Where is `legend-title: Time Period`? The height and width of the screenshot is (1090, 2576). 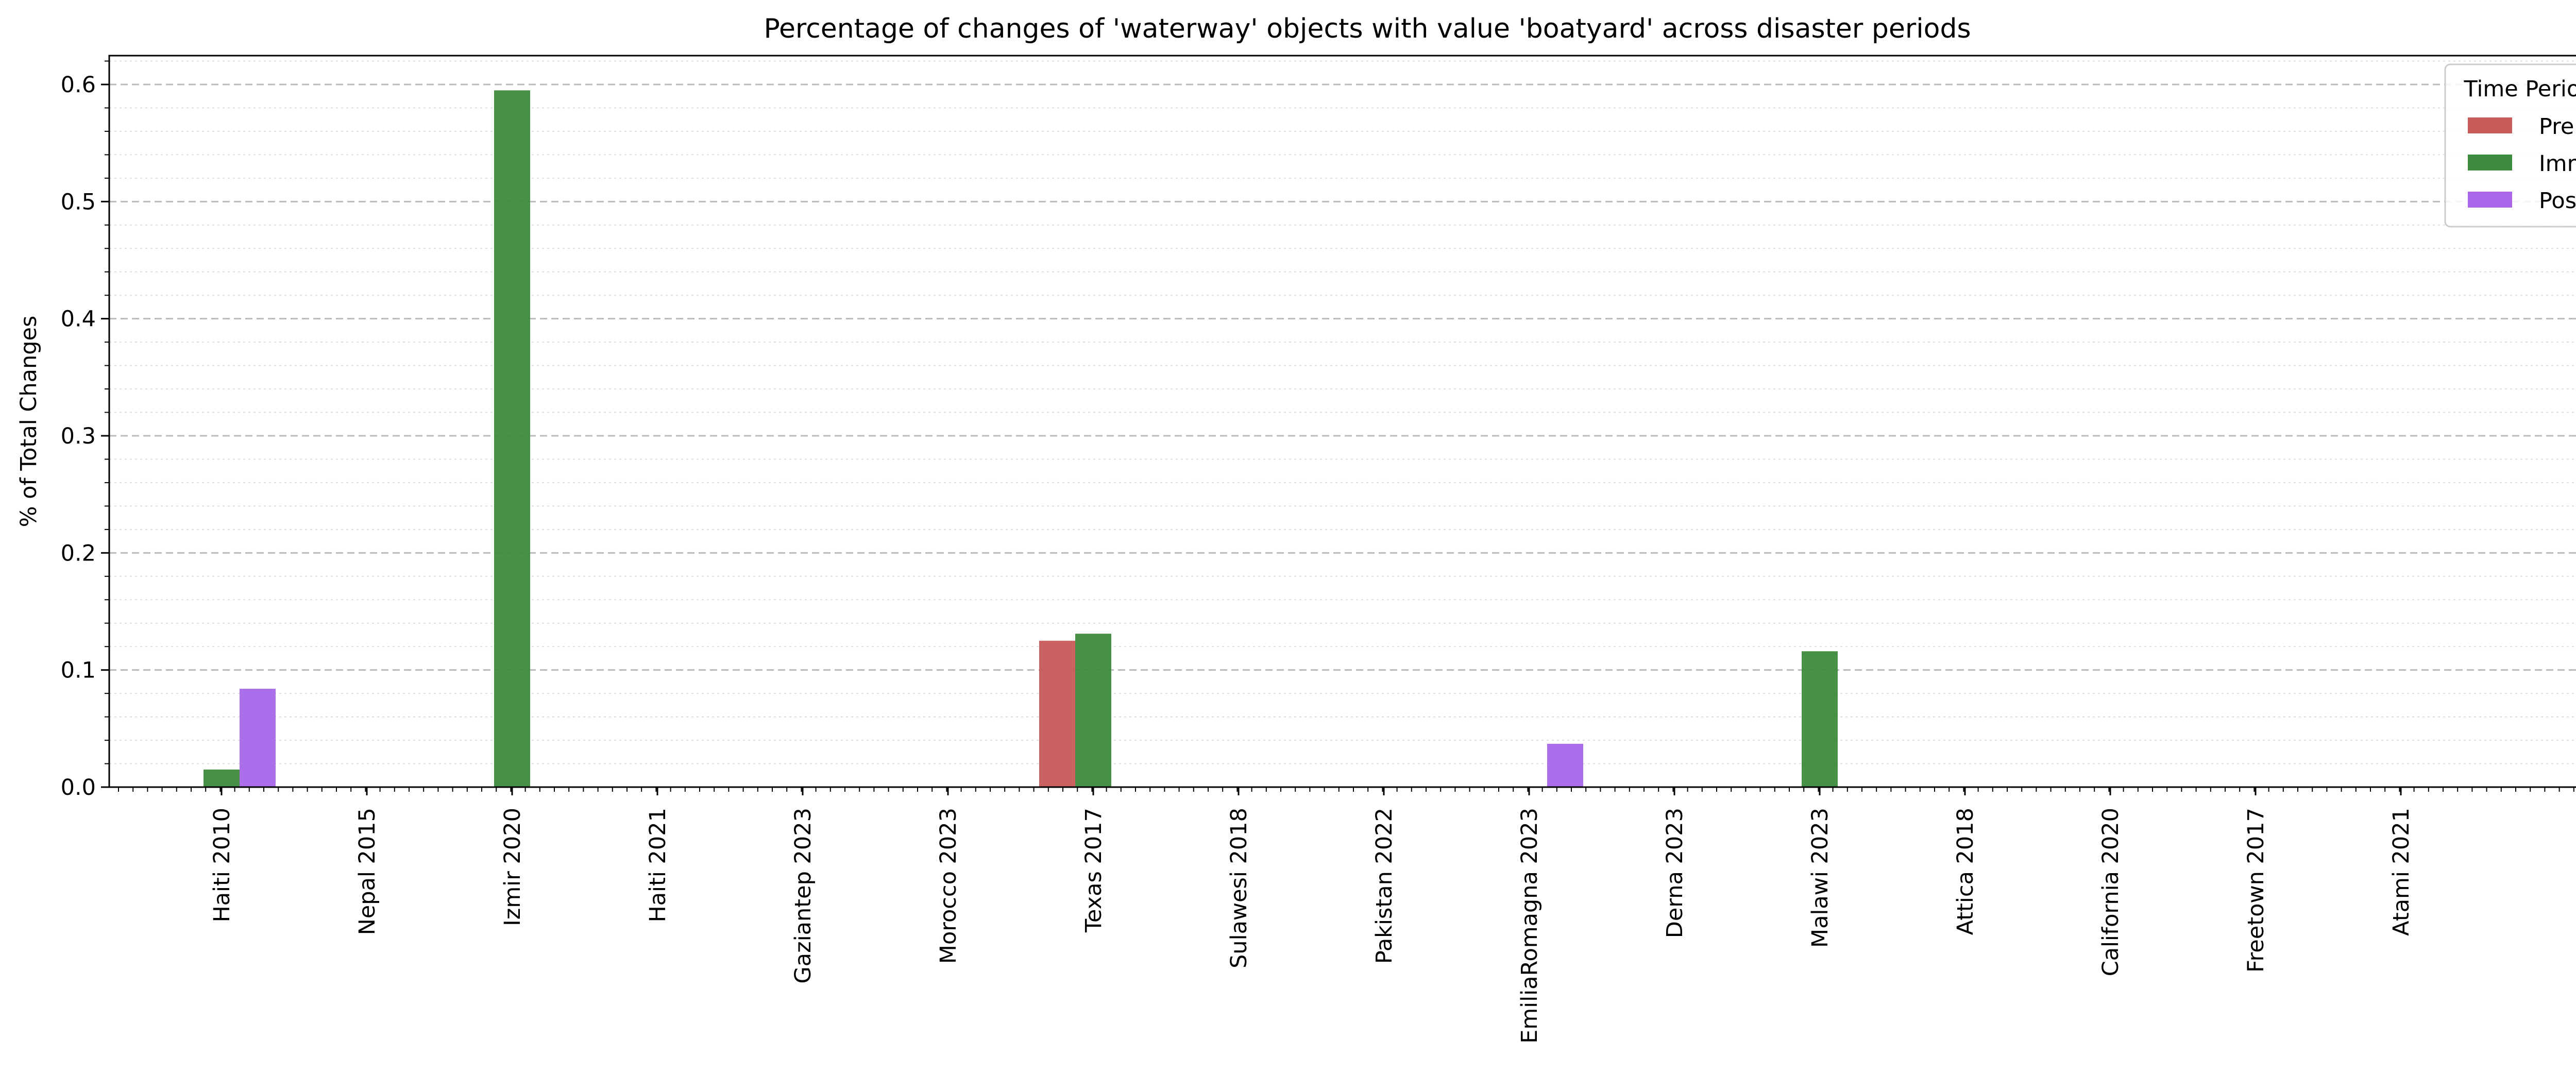
legend-title: Time Period is located at coordinates (2520, 89).